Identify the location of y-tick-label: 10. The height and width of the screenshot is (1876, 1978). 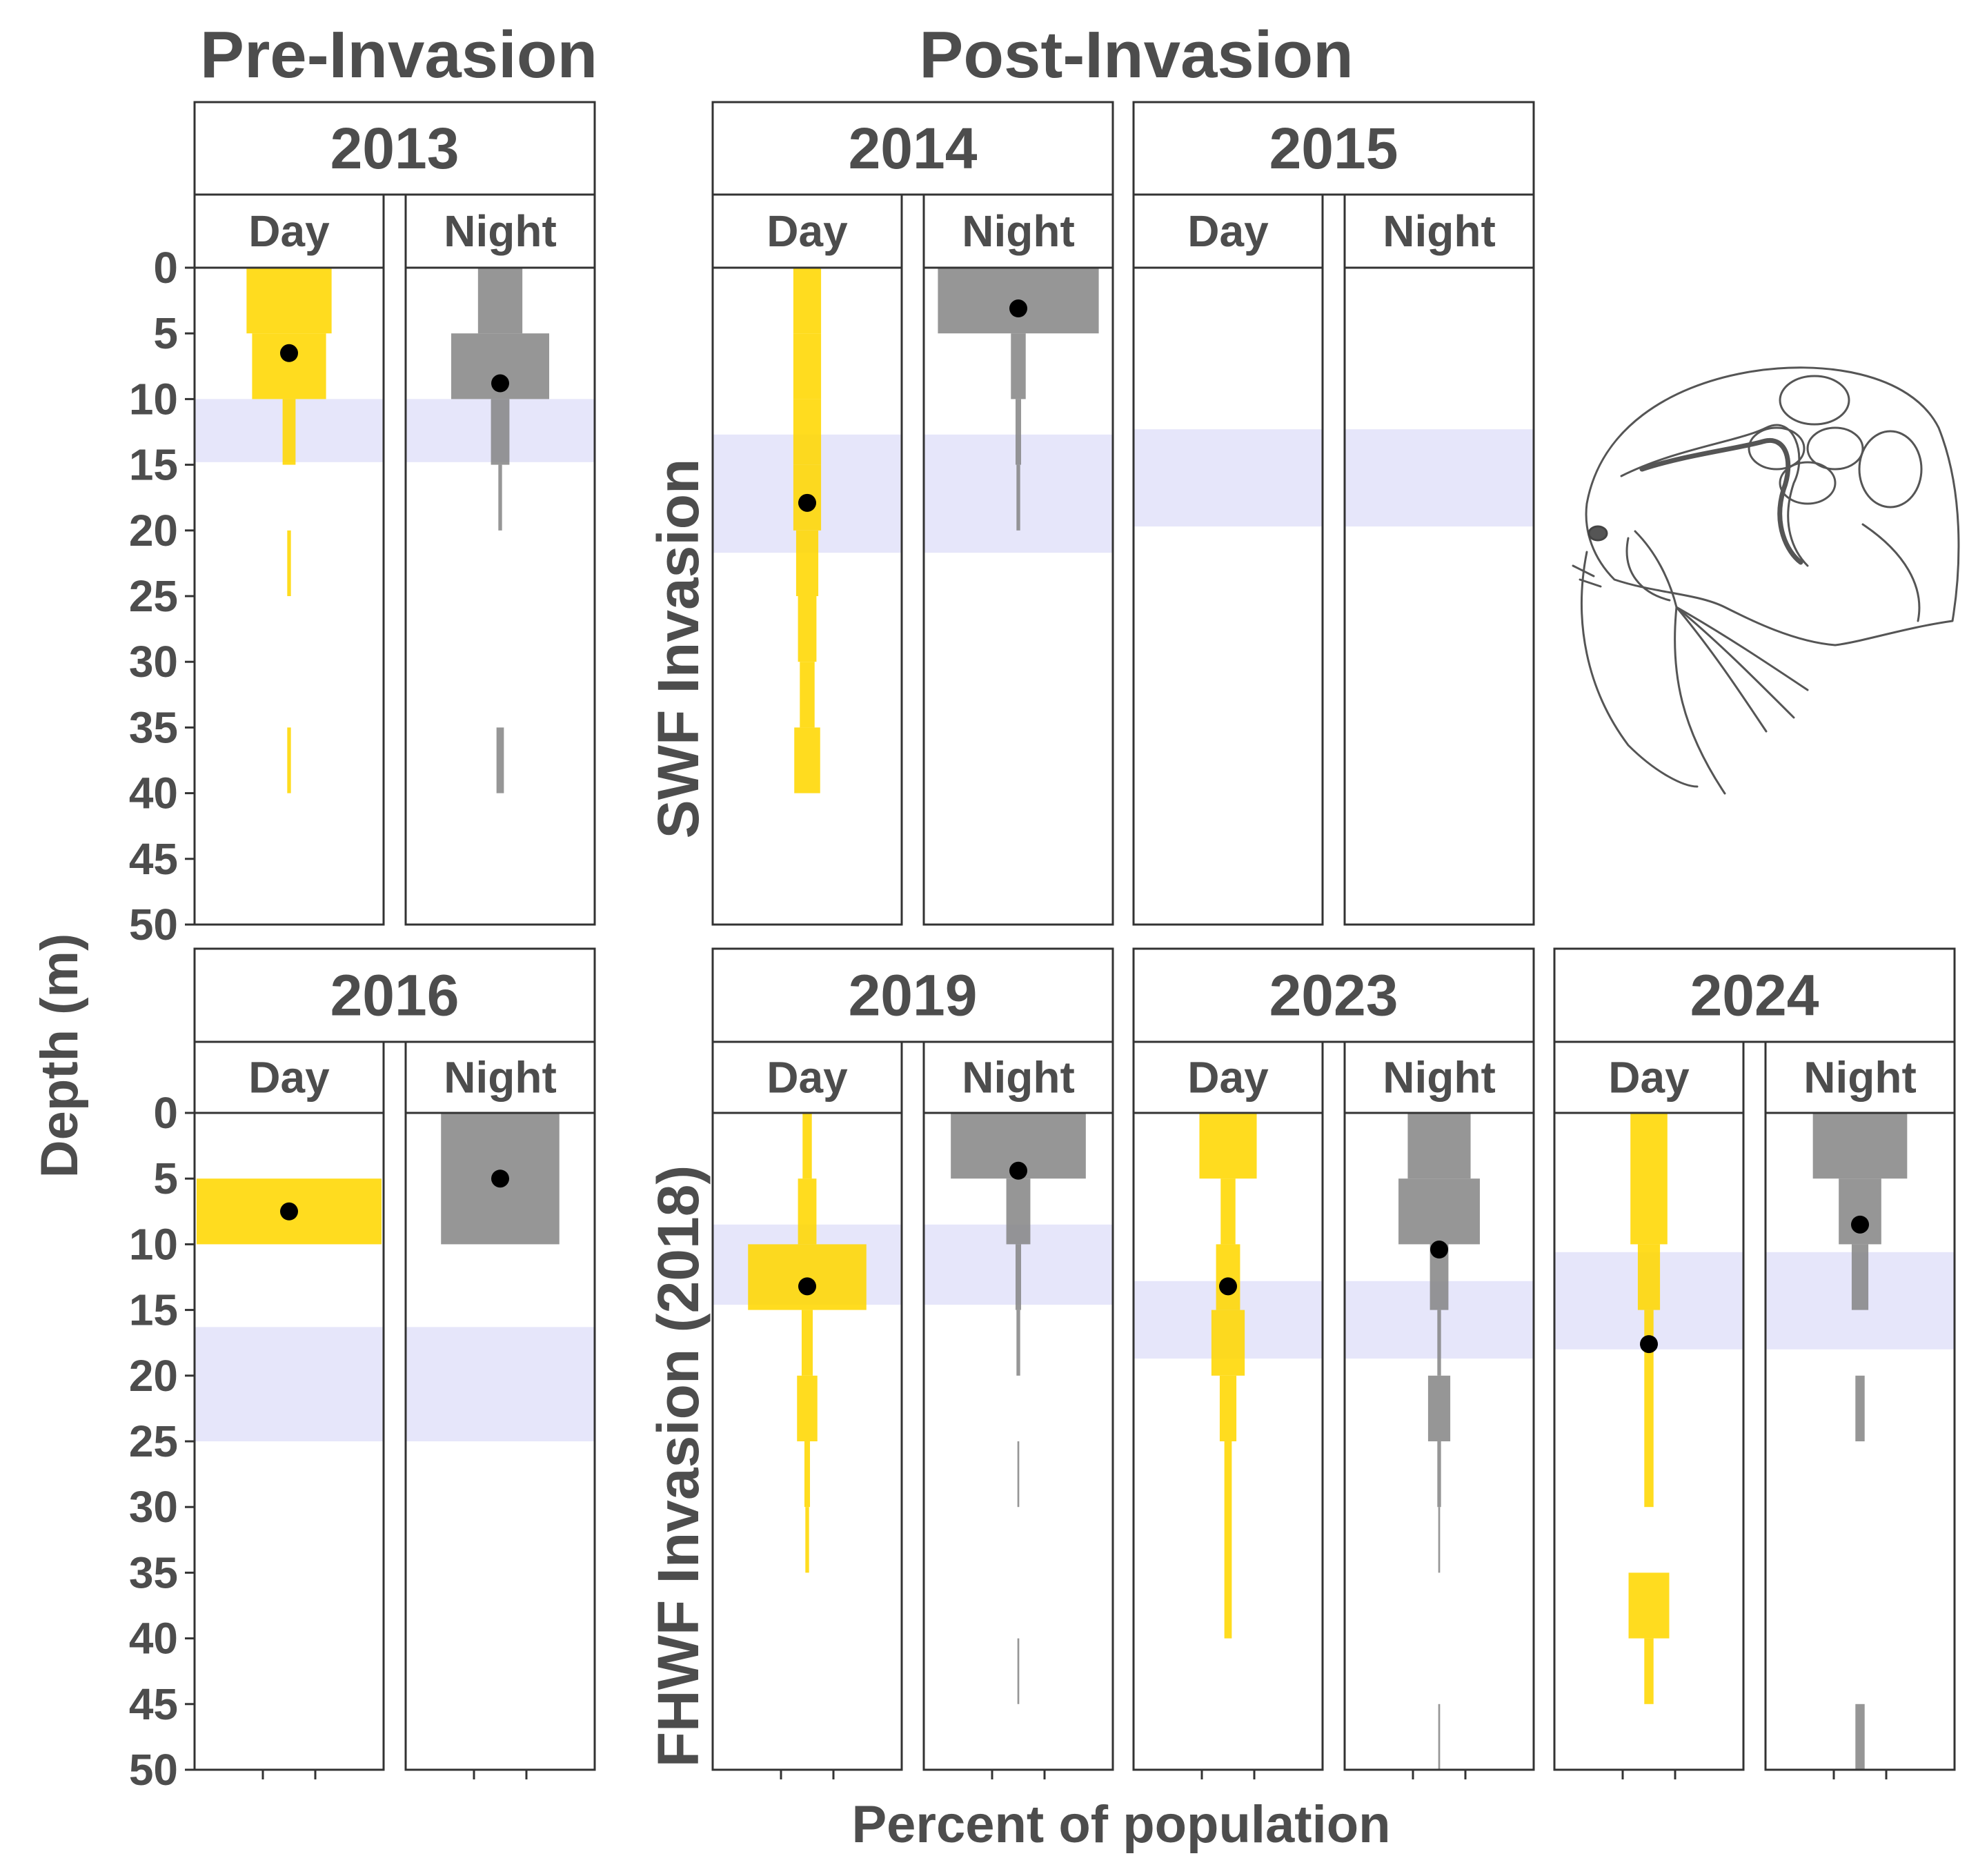
(154, 1244).